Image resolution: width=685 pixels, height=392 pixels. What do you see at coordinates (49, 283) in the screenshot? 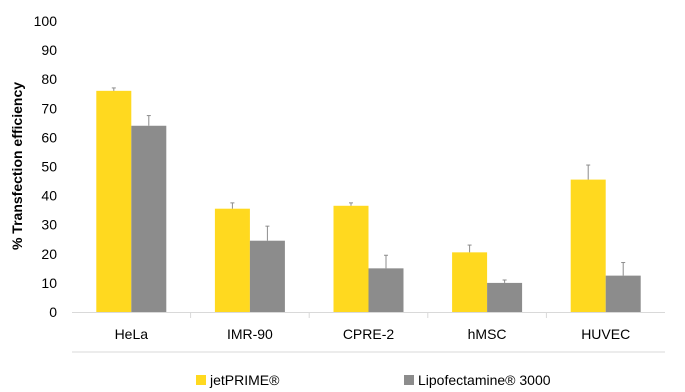
I see `y-tick-label: 10` at bounding box center [49, 283].